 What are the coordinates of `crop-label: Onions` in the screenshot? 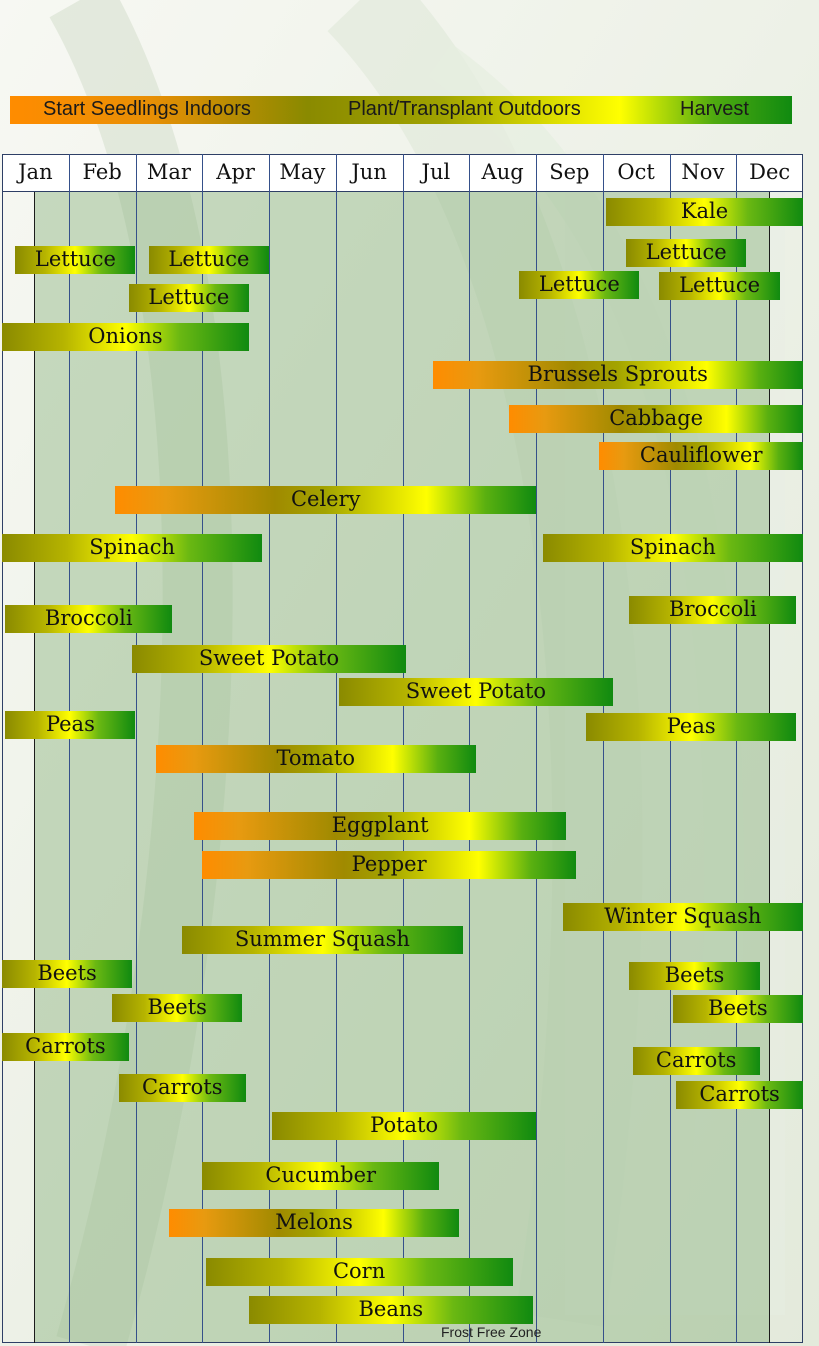 It's located at (125, 336).